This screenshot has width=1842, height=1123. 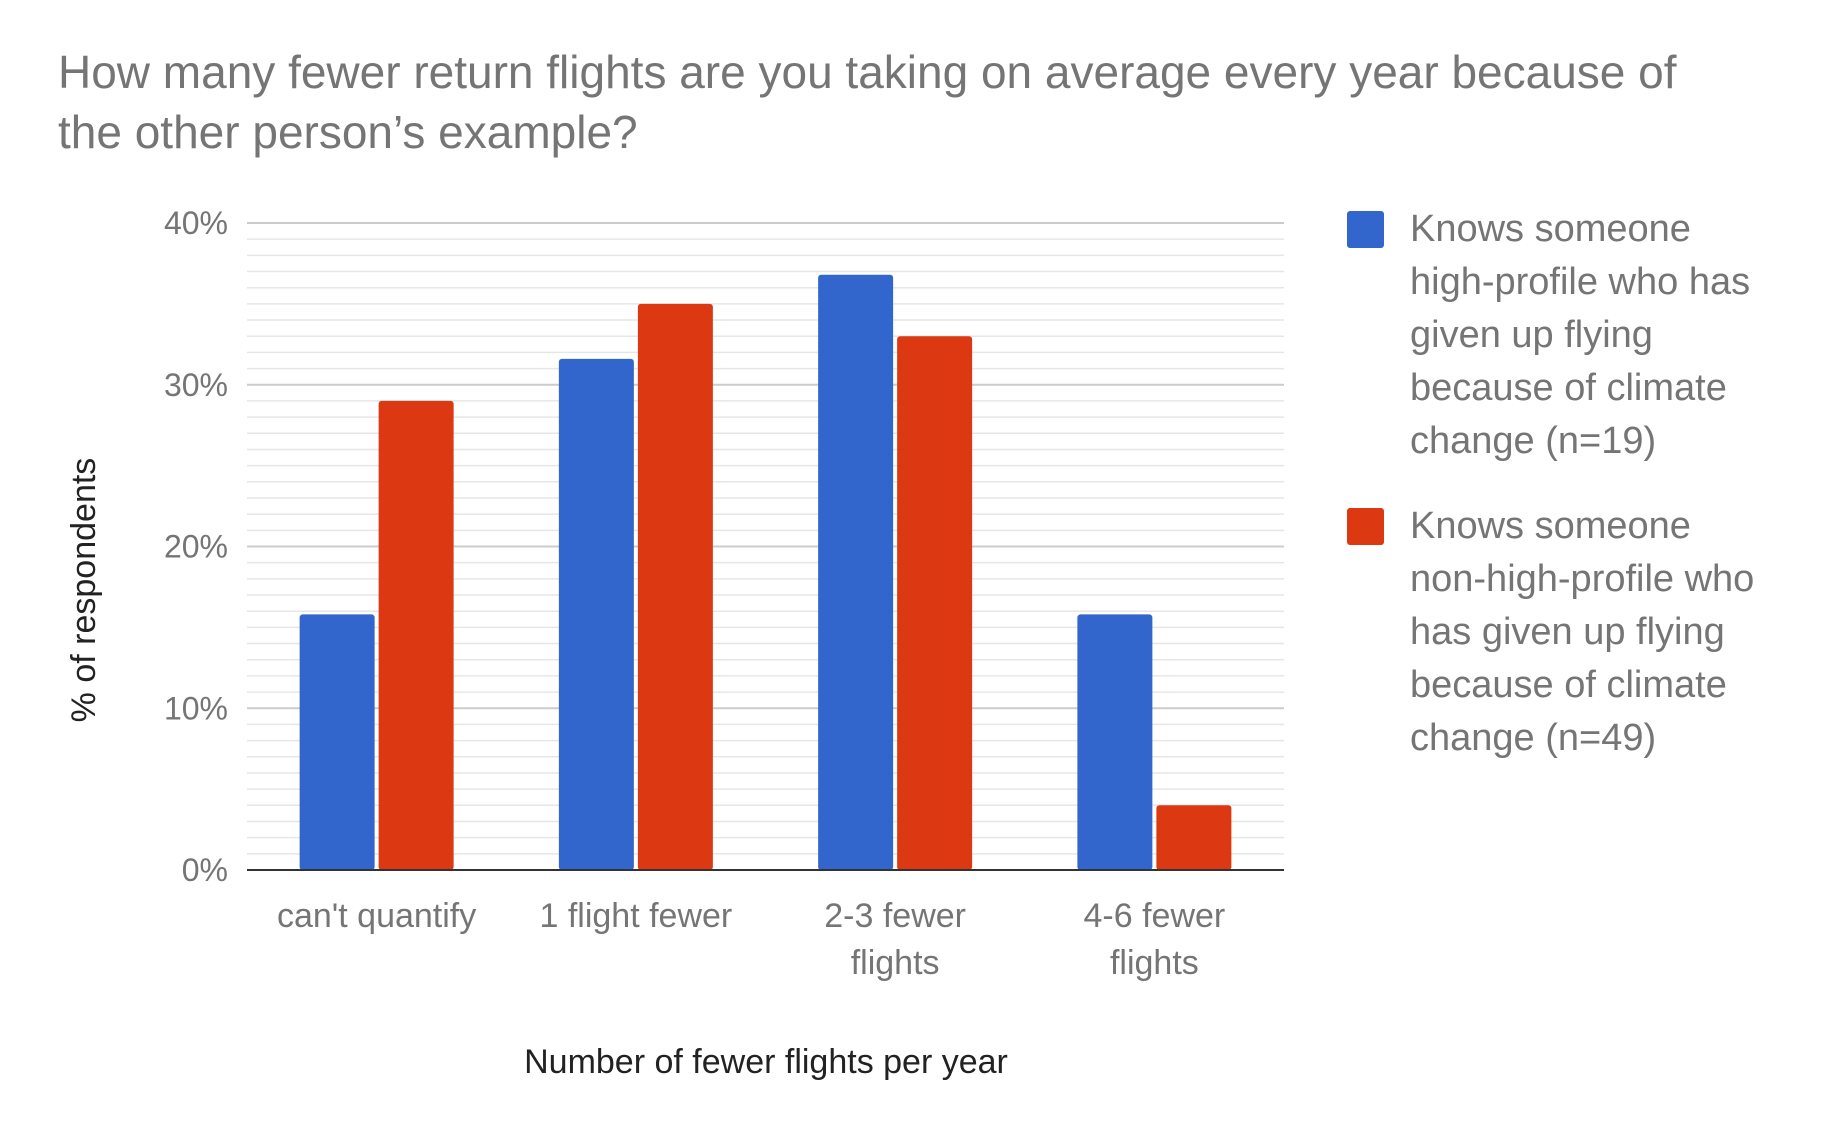 What do you see at coordinates (1531, 335) in the screenshot?
I see `legend-label-series-1: given up flying` at bounding box center [1531, 335].